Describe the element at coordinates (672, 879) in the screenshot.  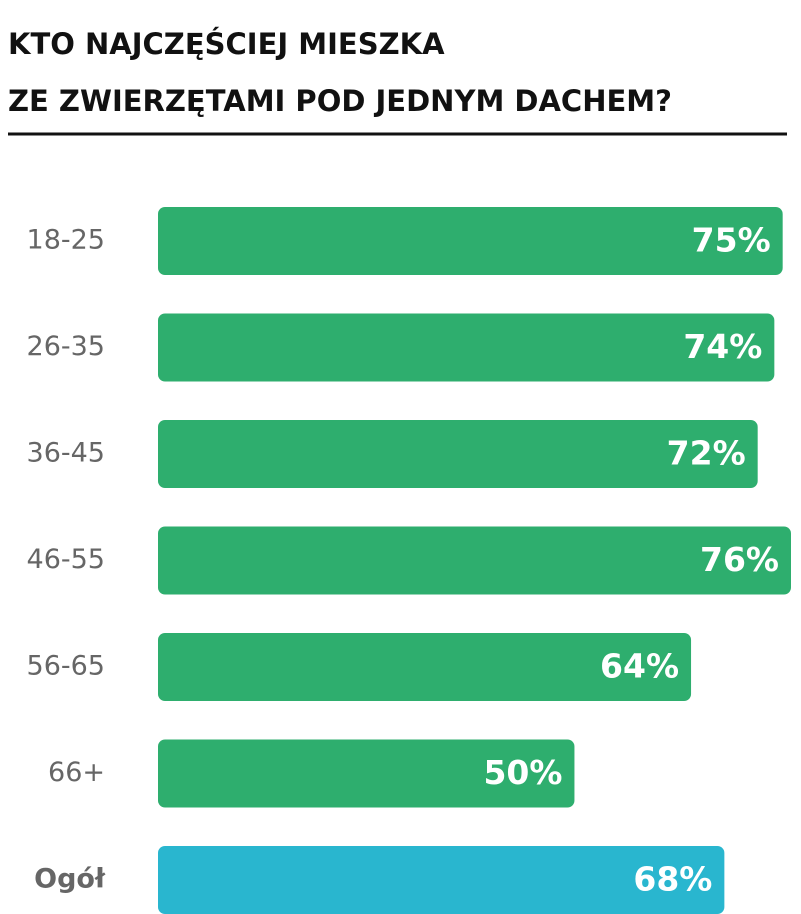
I see `value-label: 68%` at that location.